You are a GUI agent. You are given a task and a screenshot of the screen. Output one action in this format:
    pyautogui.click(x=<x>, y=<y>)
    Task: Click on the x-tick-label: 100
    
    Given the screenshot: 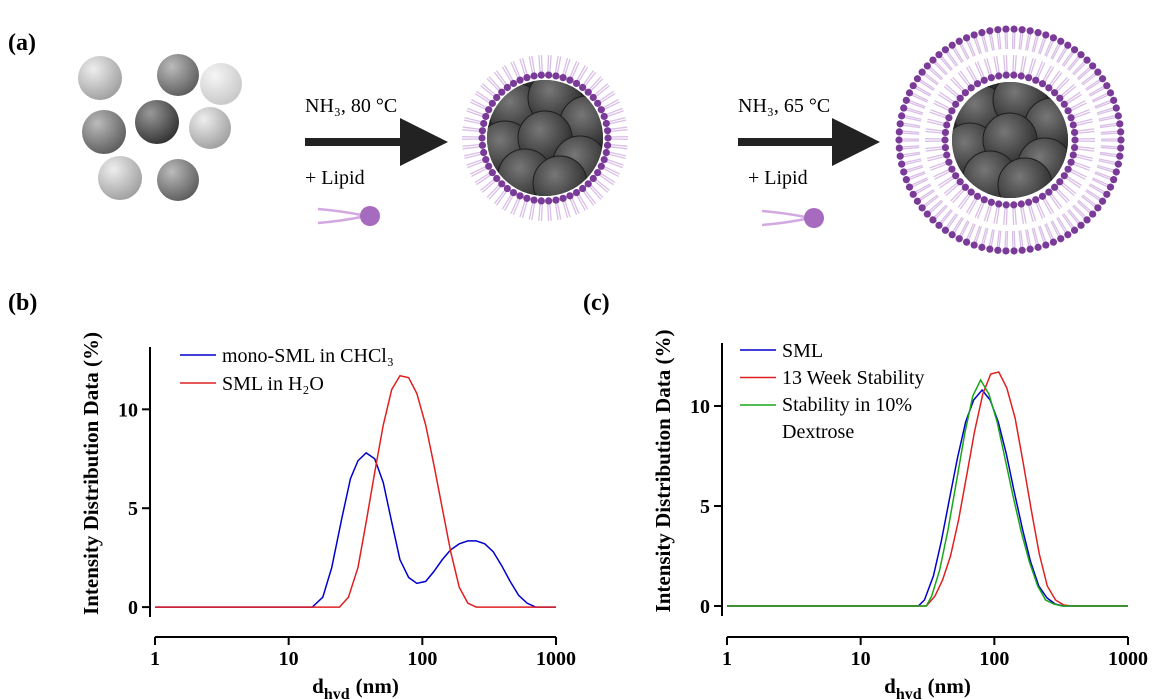 What is the action you would take?
    pyautogui.click(x=422, y=659)
    